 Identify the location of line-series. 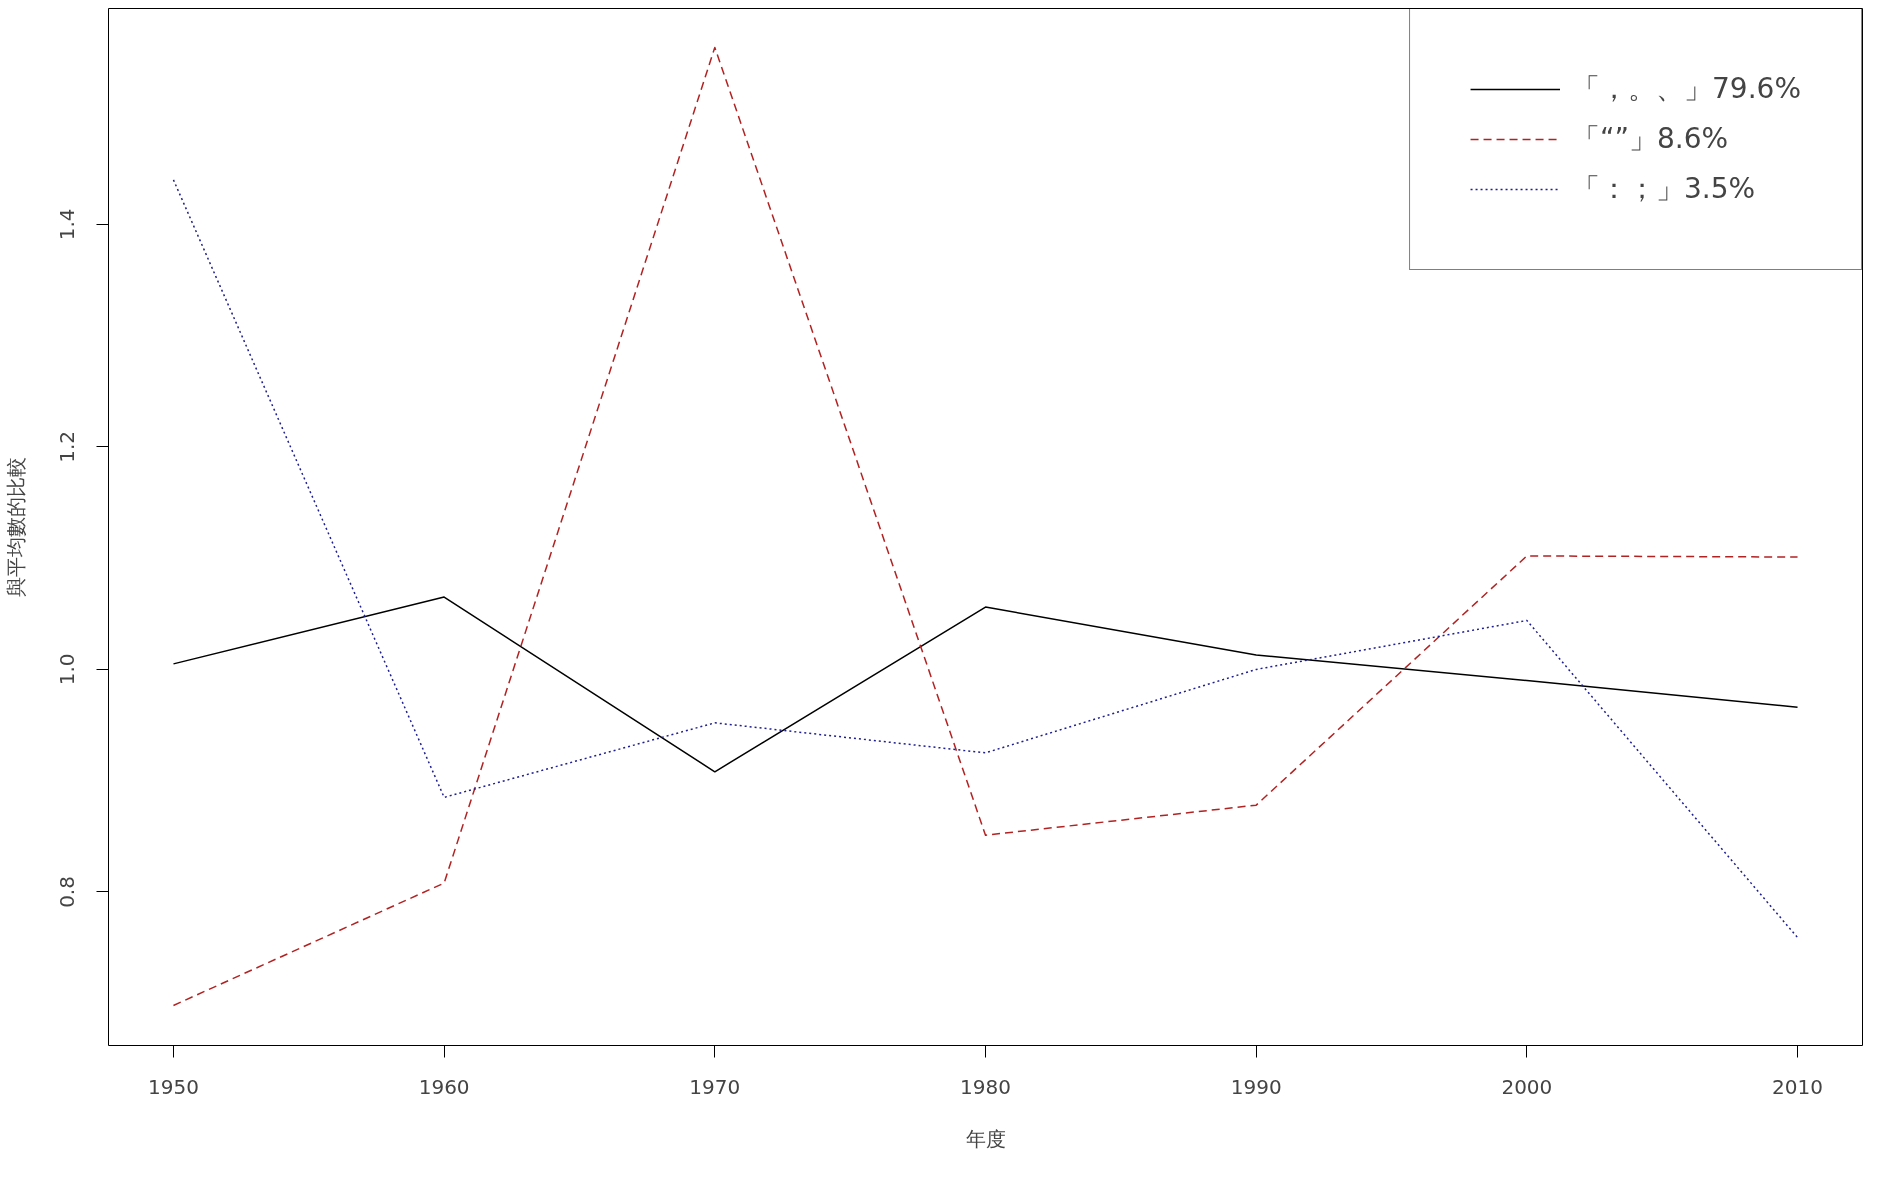
(985, 684).